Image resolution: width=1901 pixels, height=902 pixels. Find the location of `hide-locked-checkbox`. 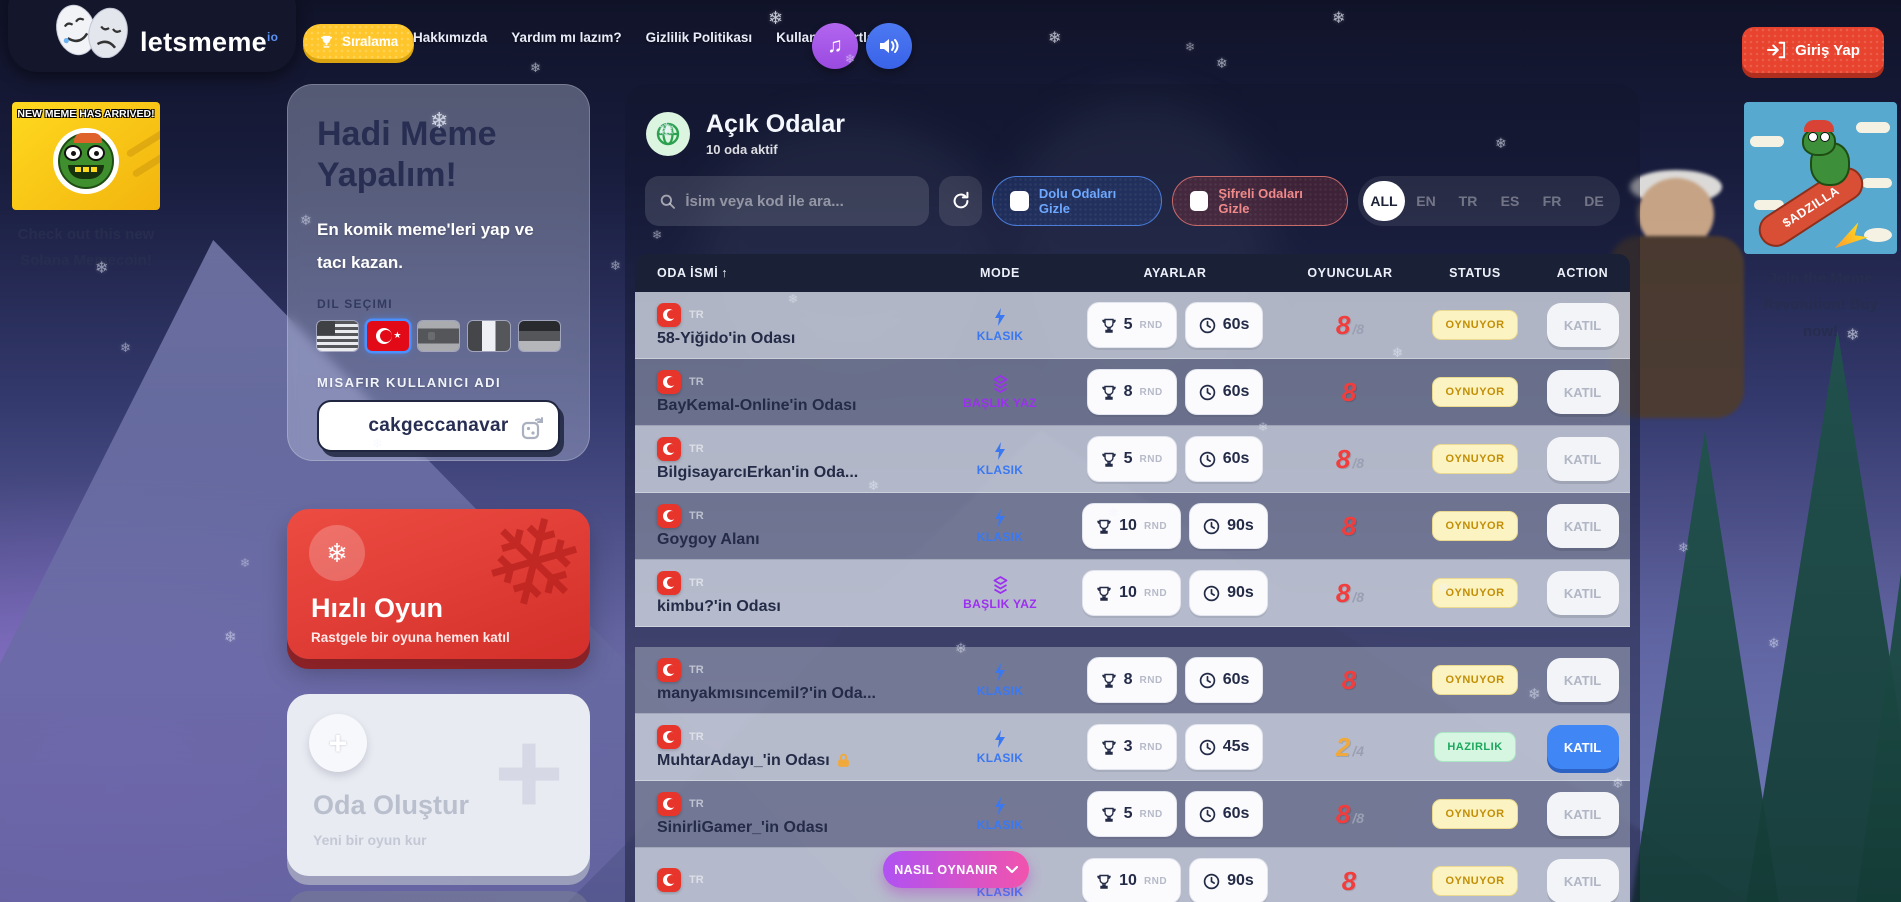

hide-locked-checkbox is located at coordinates (1199, 201).